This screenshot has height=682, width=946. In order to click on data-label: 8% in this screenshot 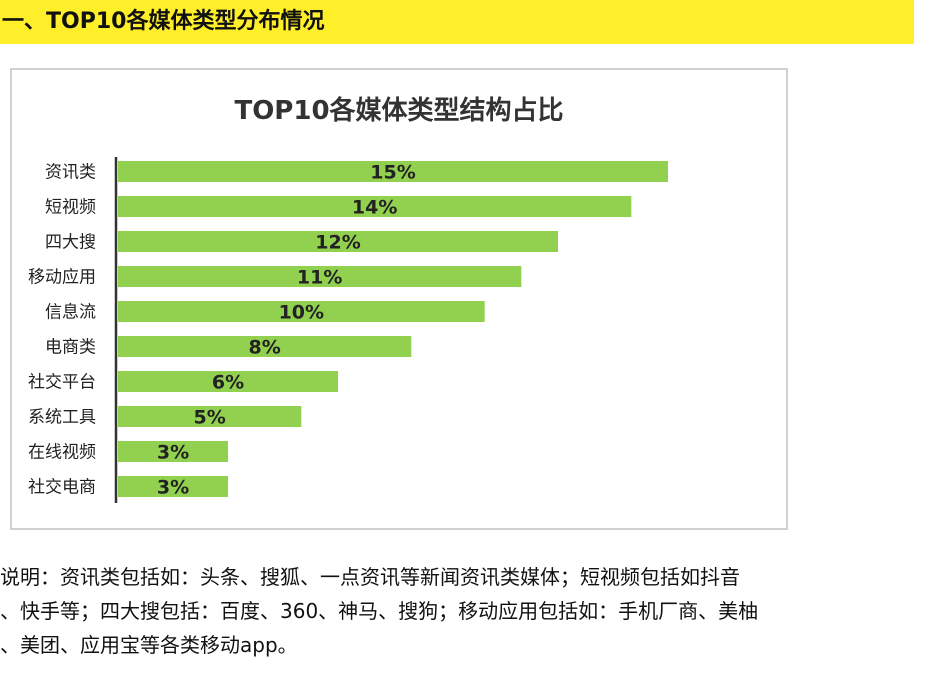, I will do `click(265, 348)`.